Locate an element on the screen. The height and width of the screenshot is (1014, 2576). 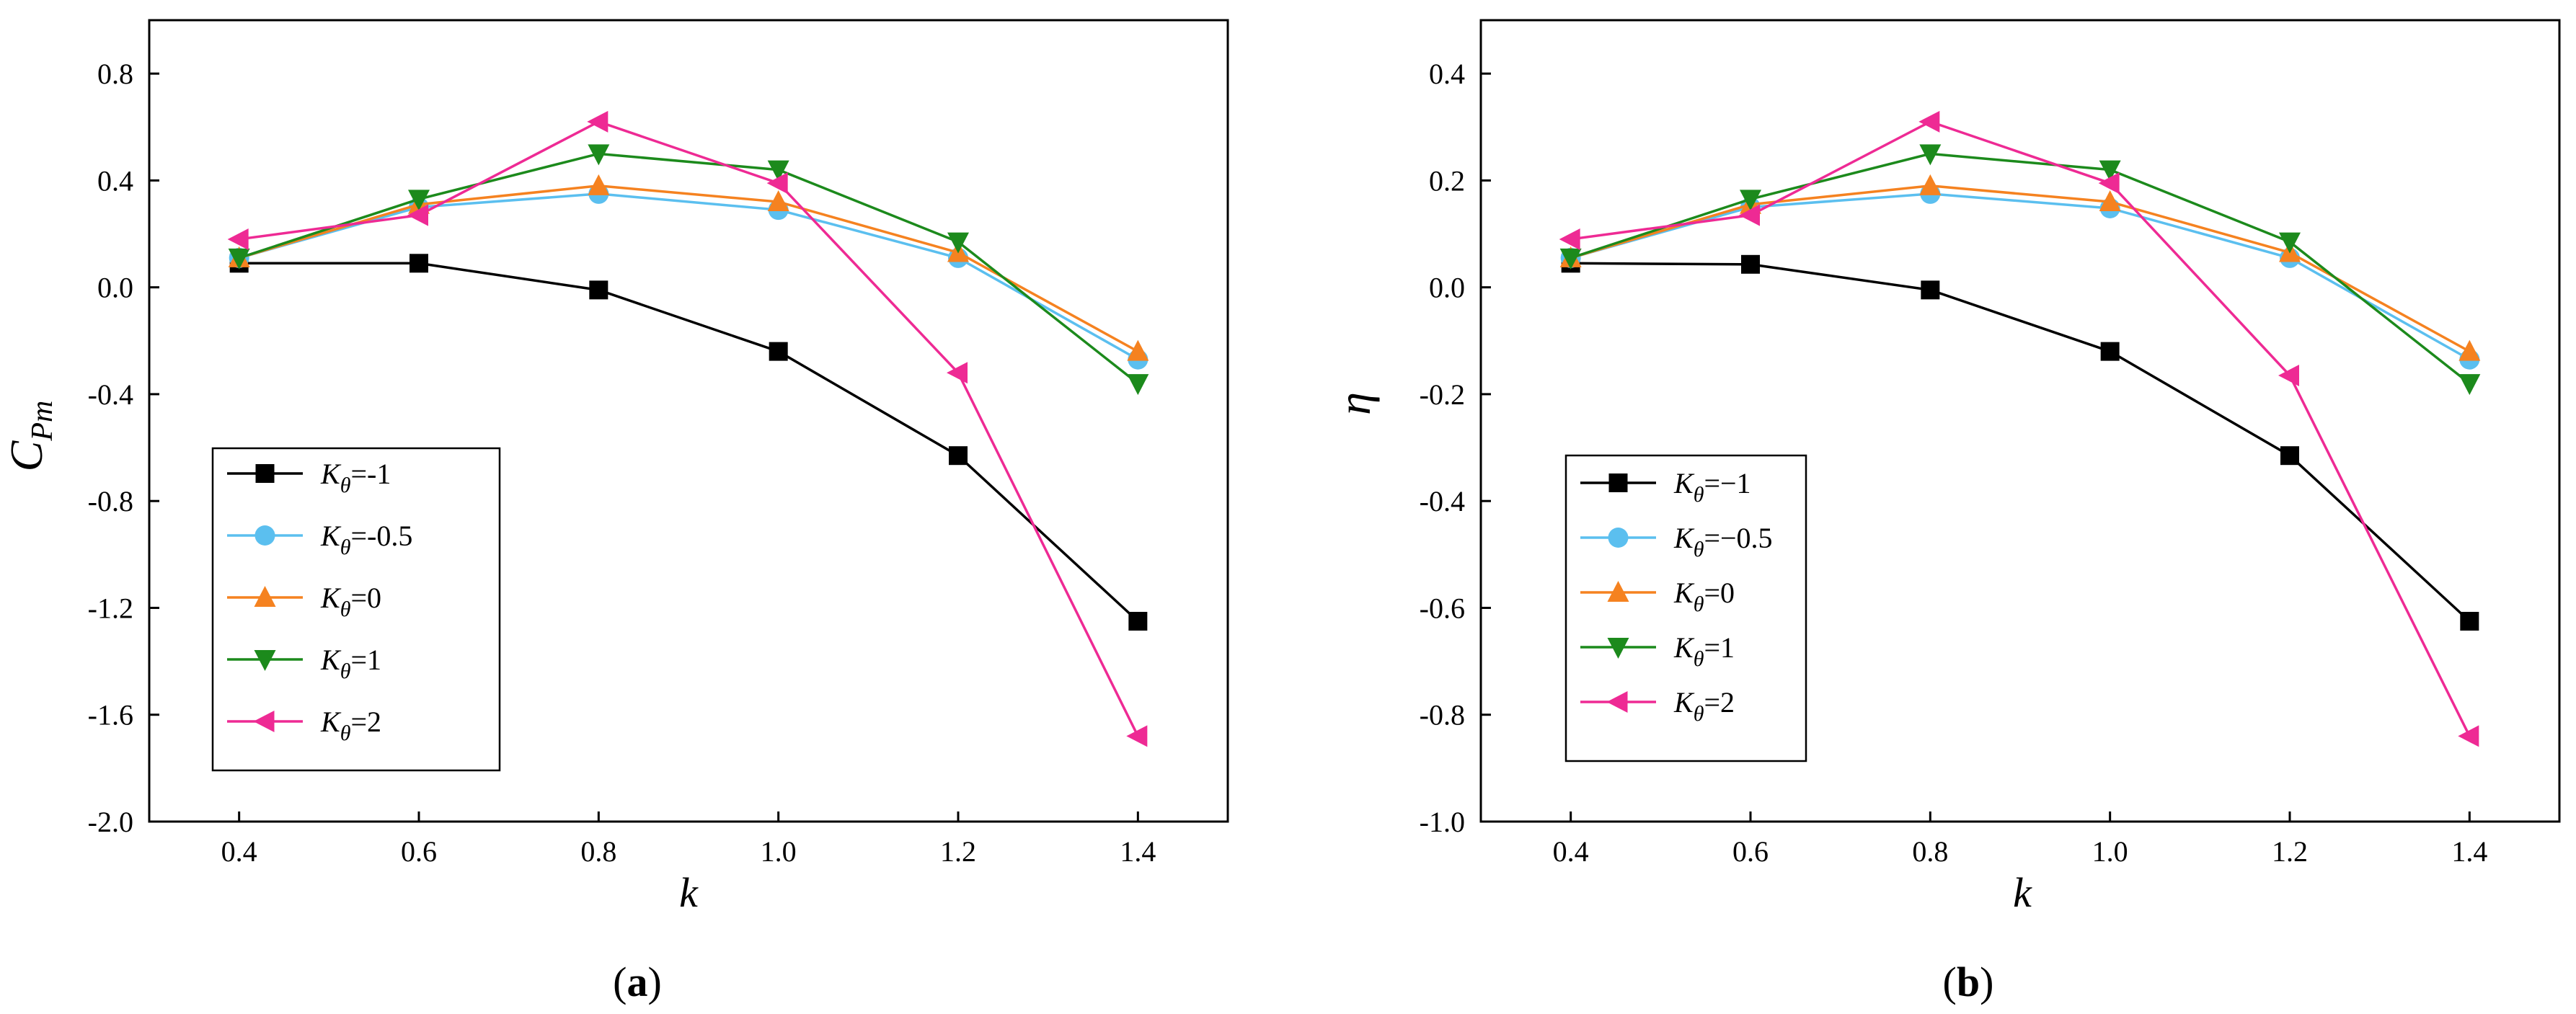
y-tick-label: 0.8 is located at coordinates (115, 74).